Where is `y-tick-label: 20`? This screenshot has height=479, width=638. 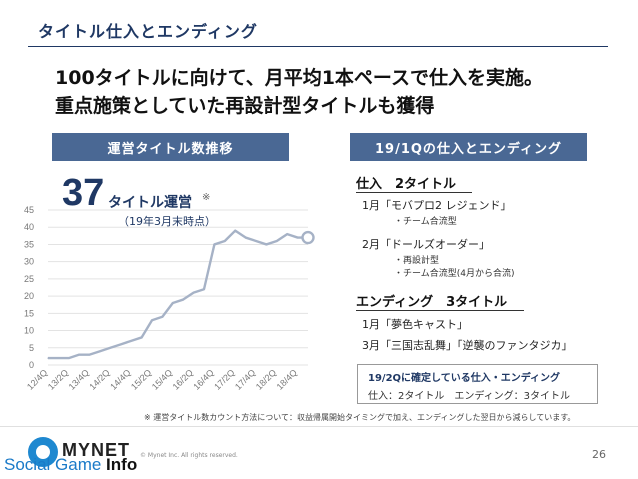
y-tick-label: 20 is located at coordinates (29, 296).